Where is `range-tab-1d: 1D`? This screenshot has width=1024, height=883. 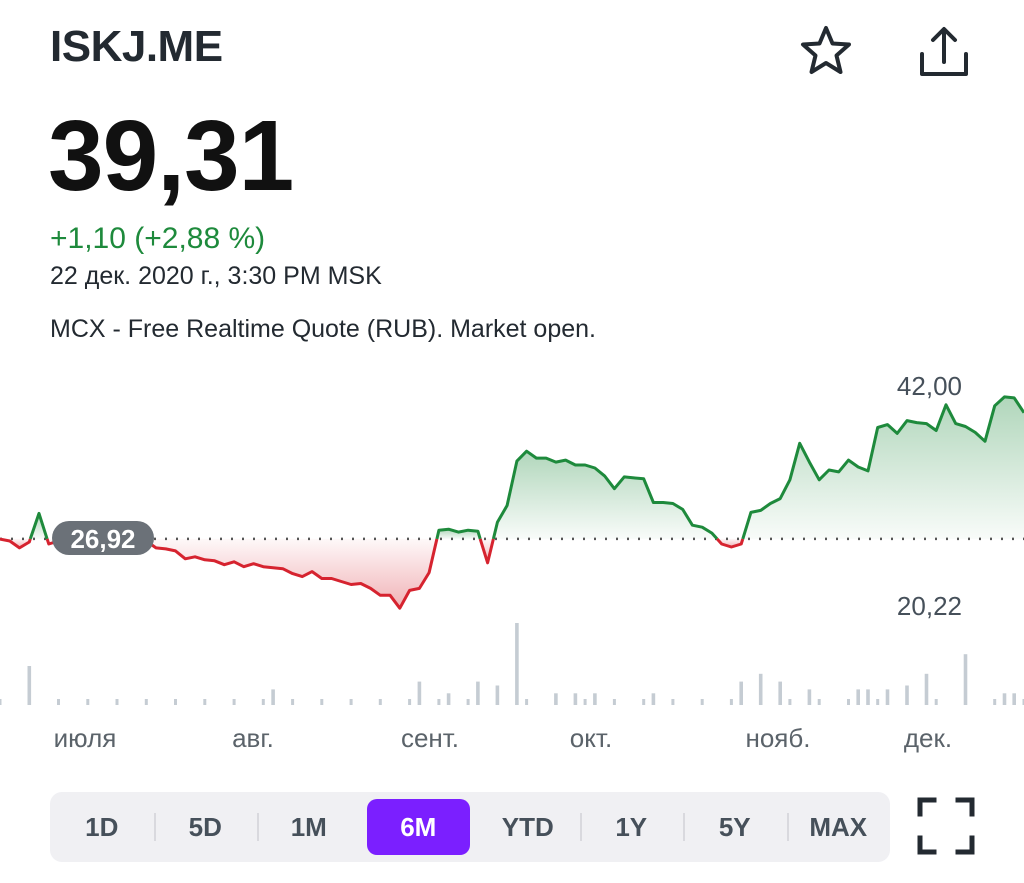 range-tab-1d: 1D is located at coordinates (102, 826).